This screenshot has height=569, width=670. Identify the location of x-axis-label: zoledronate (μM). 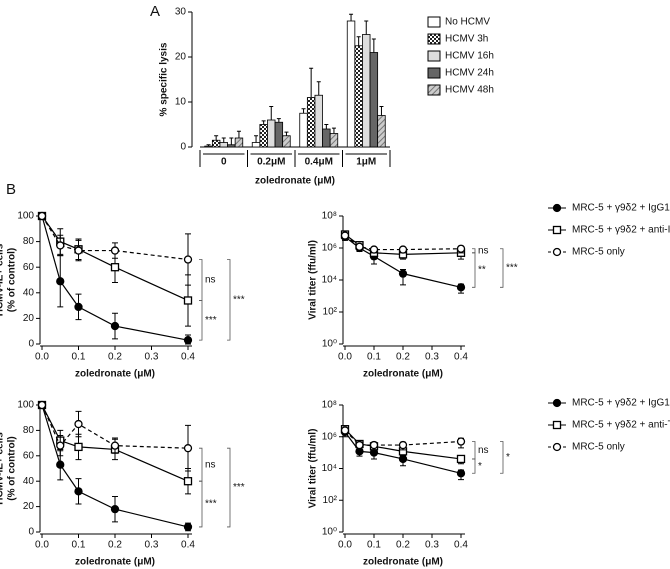
(403, 562).